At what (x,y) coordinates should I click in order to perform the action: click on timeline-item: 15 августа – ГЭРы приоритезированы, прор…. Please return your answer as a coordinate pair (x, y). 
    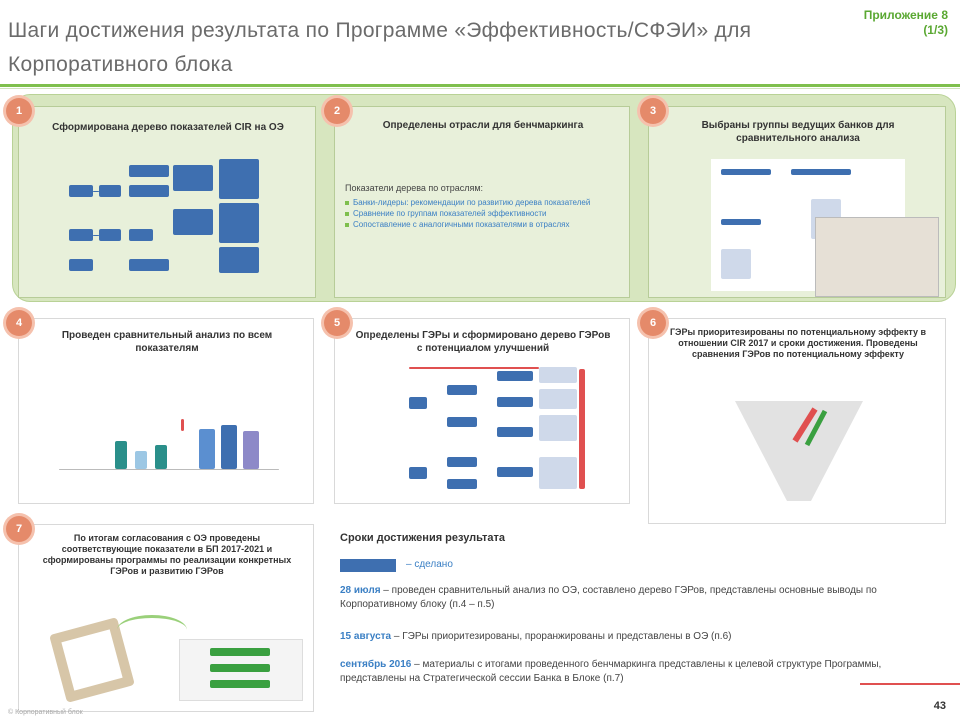
    Looking at the image, I should click on (640, 637).